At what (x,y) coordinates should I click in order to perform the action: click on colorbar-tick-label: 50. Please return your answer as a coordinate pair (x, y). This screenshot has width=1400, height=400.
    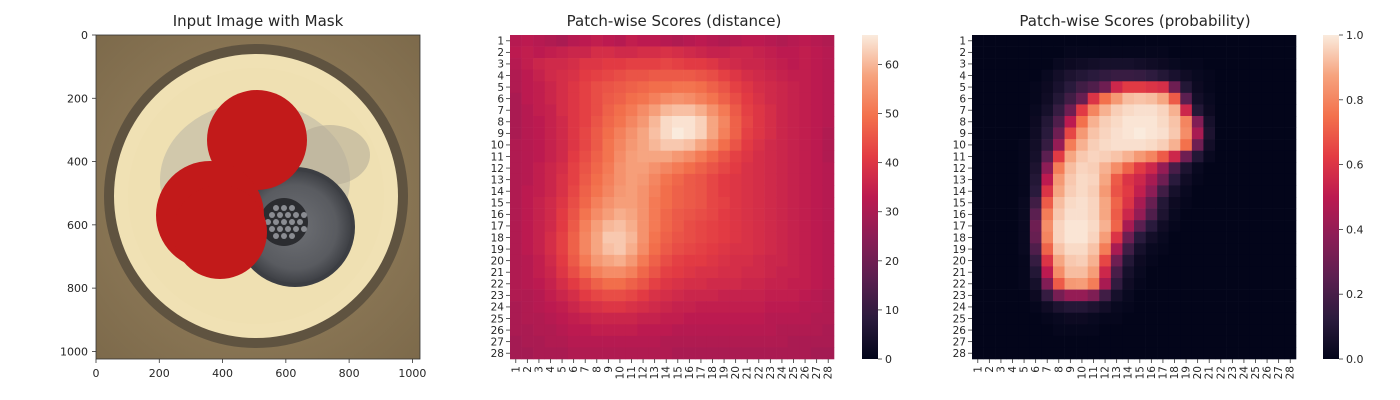
    Looking at the image, I should click on (892, 114).